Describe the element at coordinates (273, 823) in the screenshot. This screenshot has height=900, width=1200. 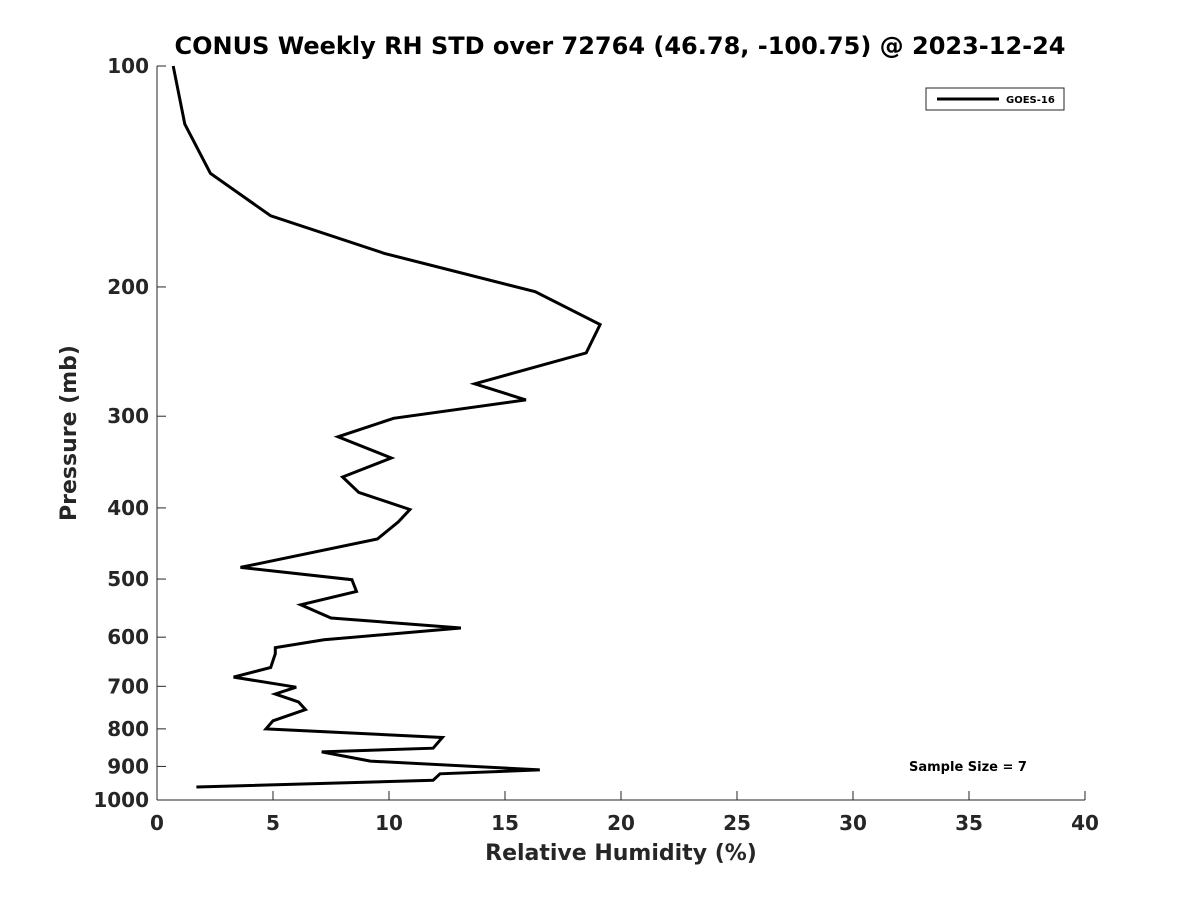
I see `x-tick-label: 5` at that location.